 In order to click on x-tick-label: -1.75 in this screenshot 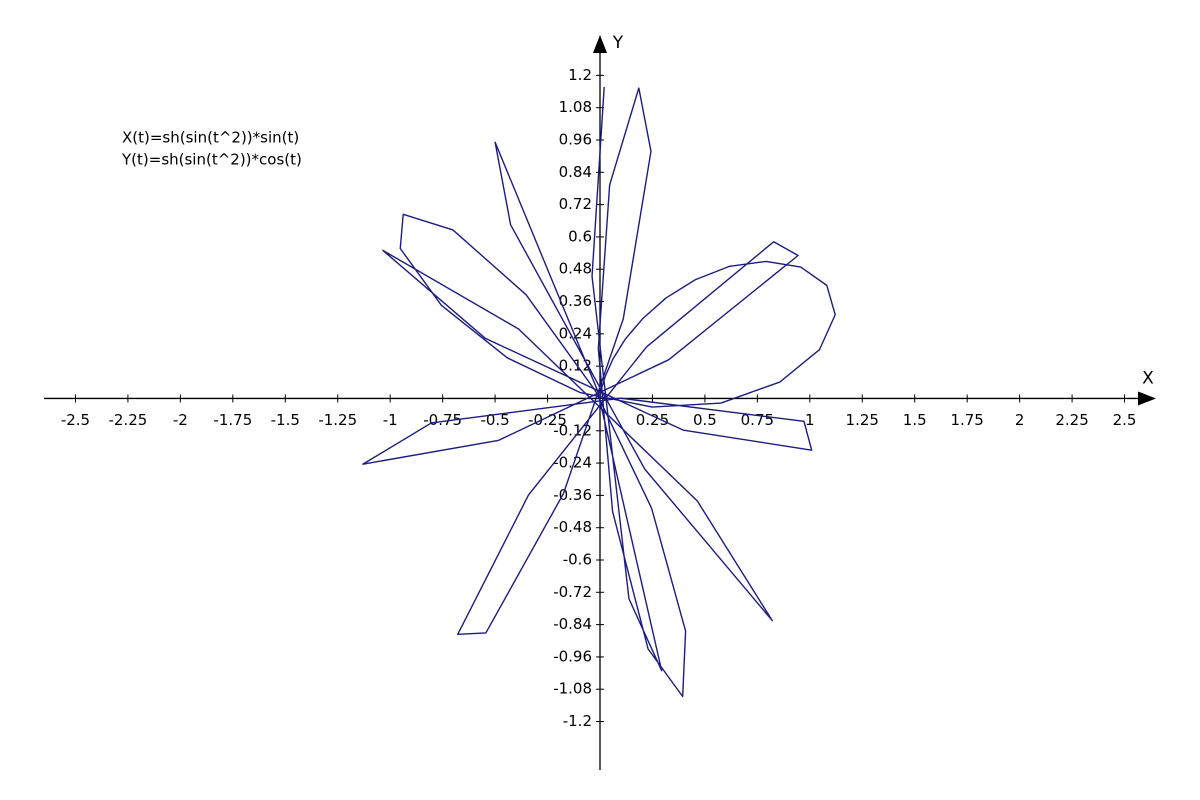, I will do `click(232, 420)`.